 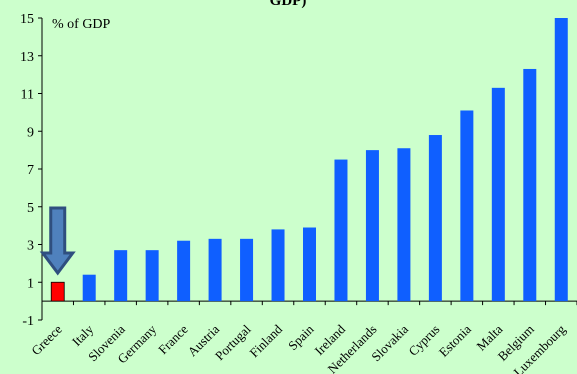 I want to click on bar-spain, so click(x=309, y=264).